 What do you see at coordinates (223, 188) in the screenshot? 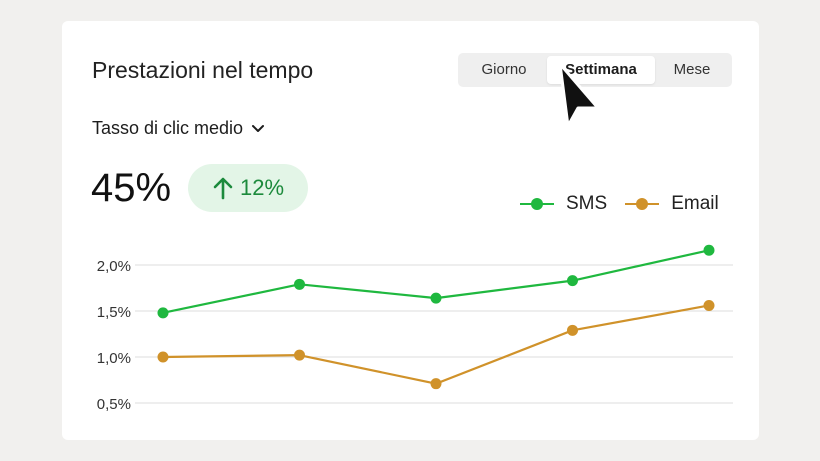
I see `arrow-up-icon` at bounding box center [223, 188].